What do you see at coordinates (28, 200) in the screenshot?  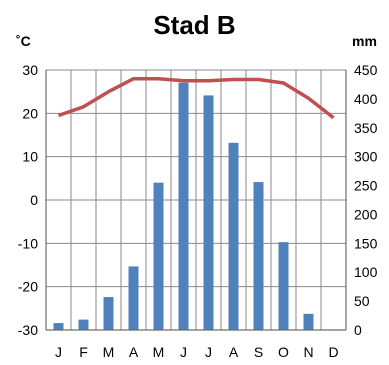 I see `left-axis-ticks: 30 20 10 0 -10 -20 -30` at bounding box center [28, 200].